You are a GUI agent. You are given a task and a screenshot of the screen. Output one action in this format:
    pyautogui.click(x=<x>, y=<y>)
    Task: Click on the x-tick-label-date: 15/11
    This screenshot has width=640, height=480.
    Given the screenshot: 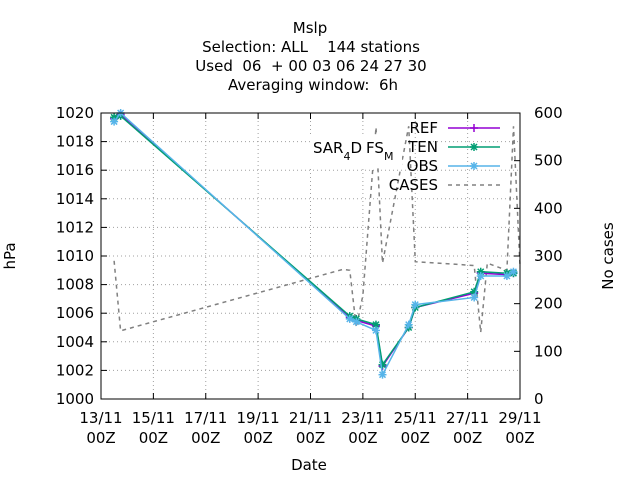 What is the action you would take?
    pyautogui.click(x=153, y=418)
    